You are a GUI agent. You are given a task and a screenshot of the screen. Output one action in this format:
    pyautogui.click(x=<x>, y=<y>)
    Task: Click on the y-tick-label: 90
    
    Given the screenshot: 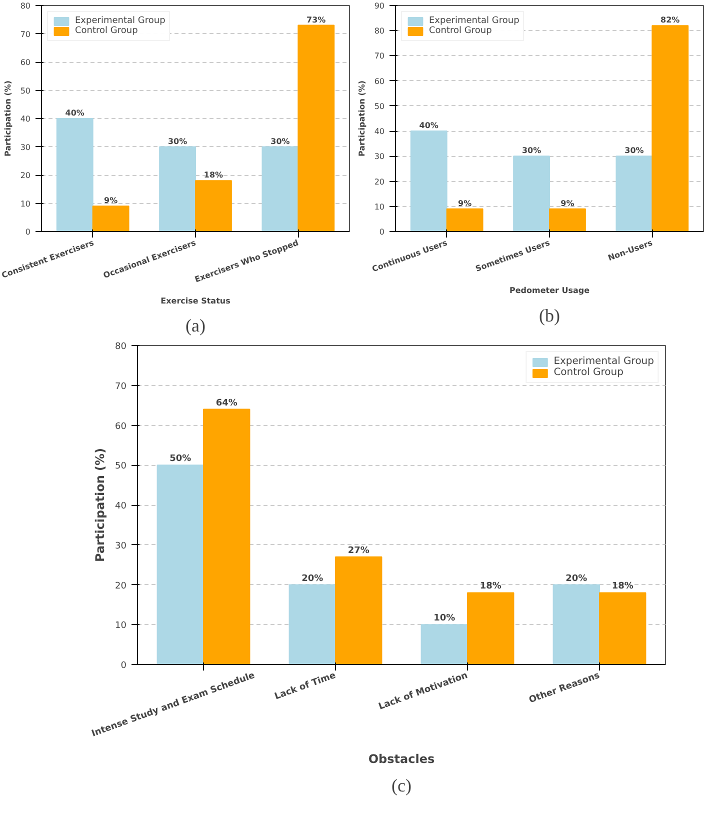 What is the action you would take?
    pyautogui.click(x=379, y=6)
    